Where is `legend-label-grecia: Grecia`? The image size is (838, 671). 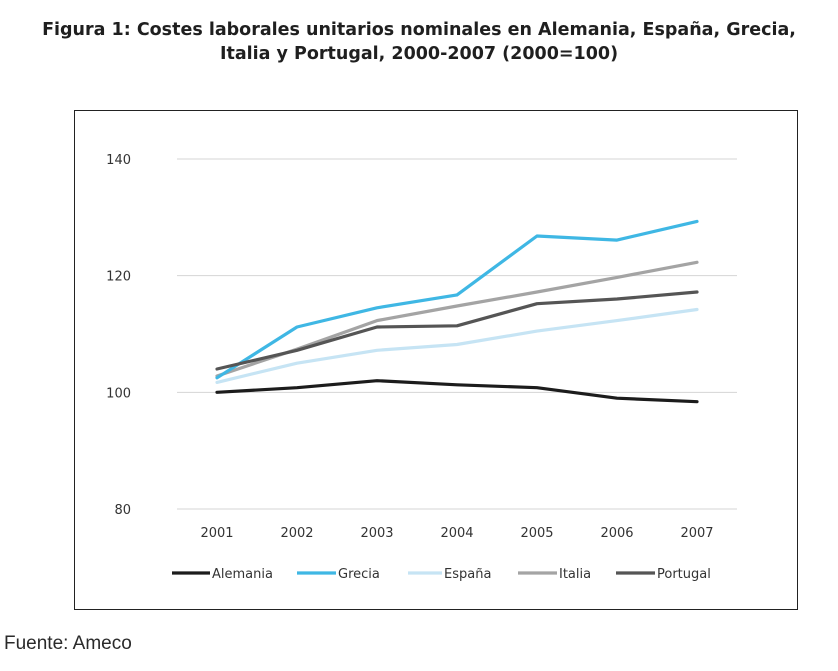 legend-label-grecia: Grecia is located at coordinates (359, 574).